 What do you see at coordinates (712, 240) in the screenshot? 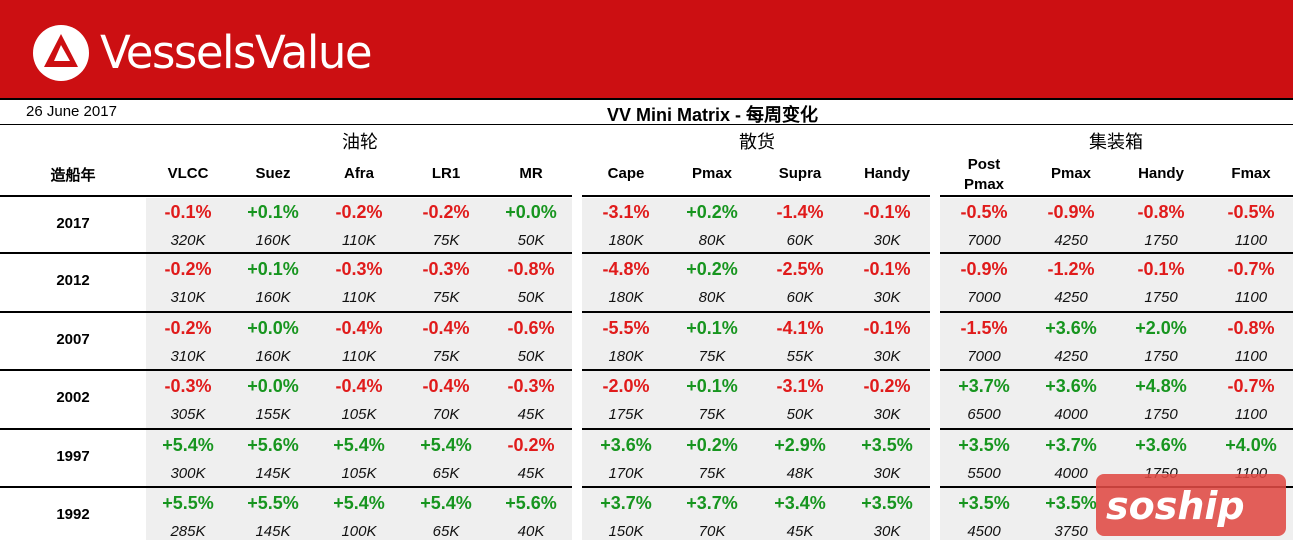
I see `vessel-value: 80K` at bounding box center [712, 240].